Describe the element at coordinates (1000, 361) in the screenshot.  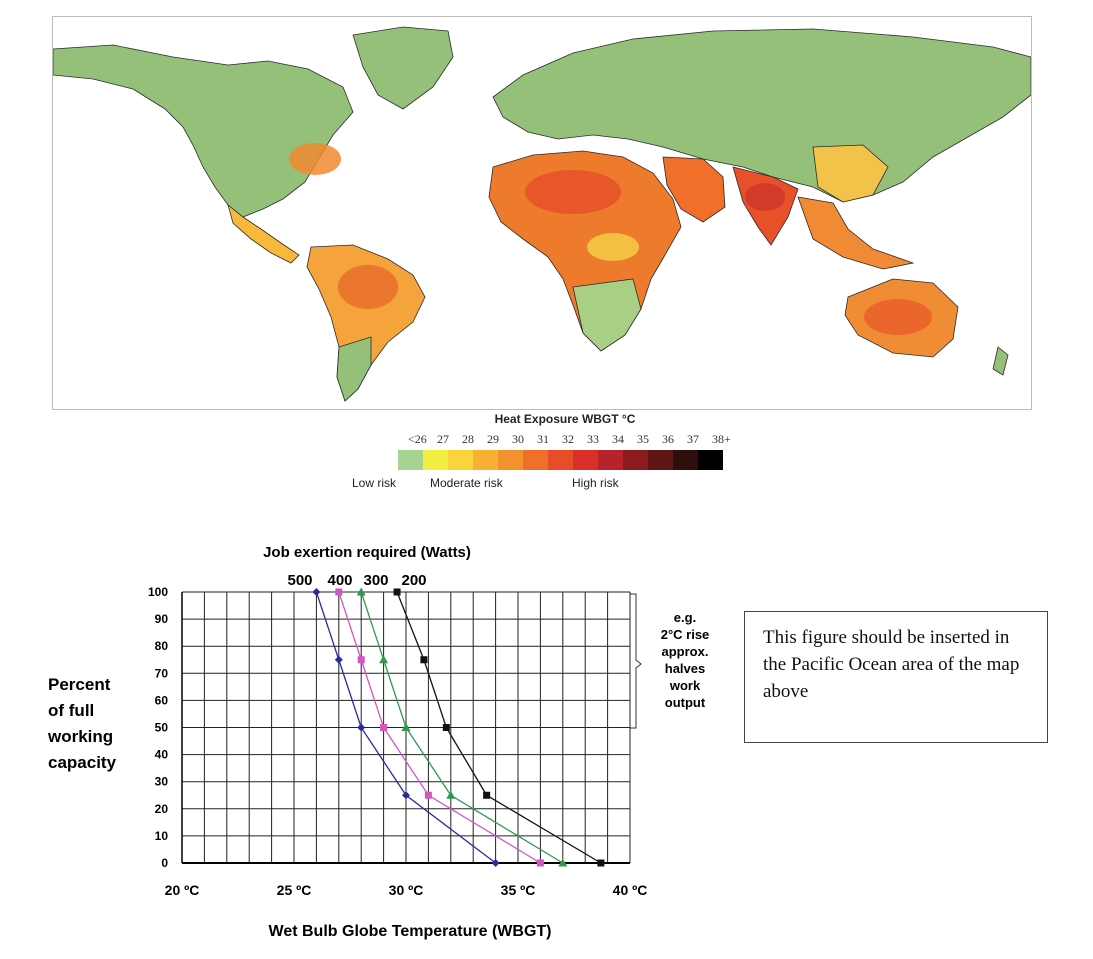
I see `new-zealand` at that location.